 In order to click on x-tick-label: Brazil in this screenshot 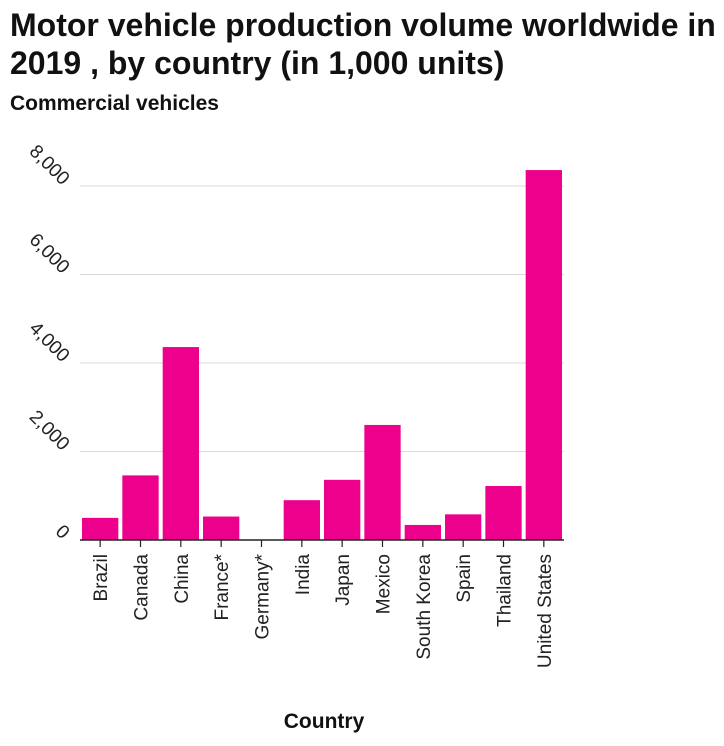, I will do `click(101, 578)`.